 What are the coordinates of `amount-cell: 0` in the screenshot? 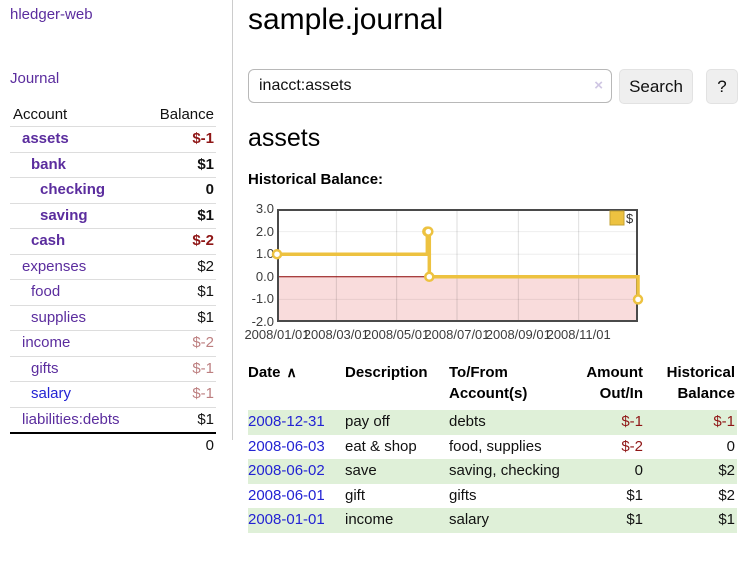 It's located at (638, 470).